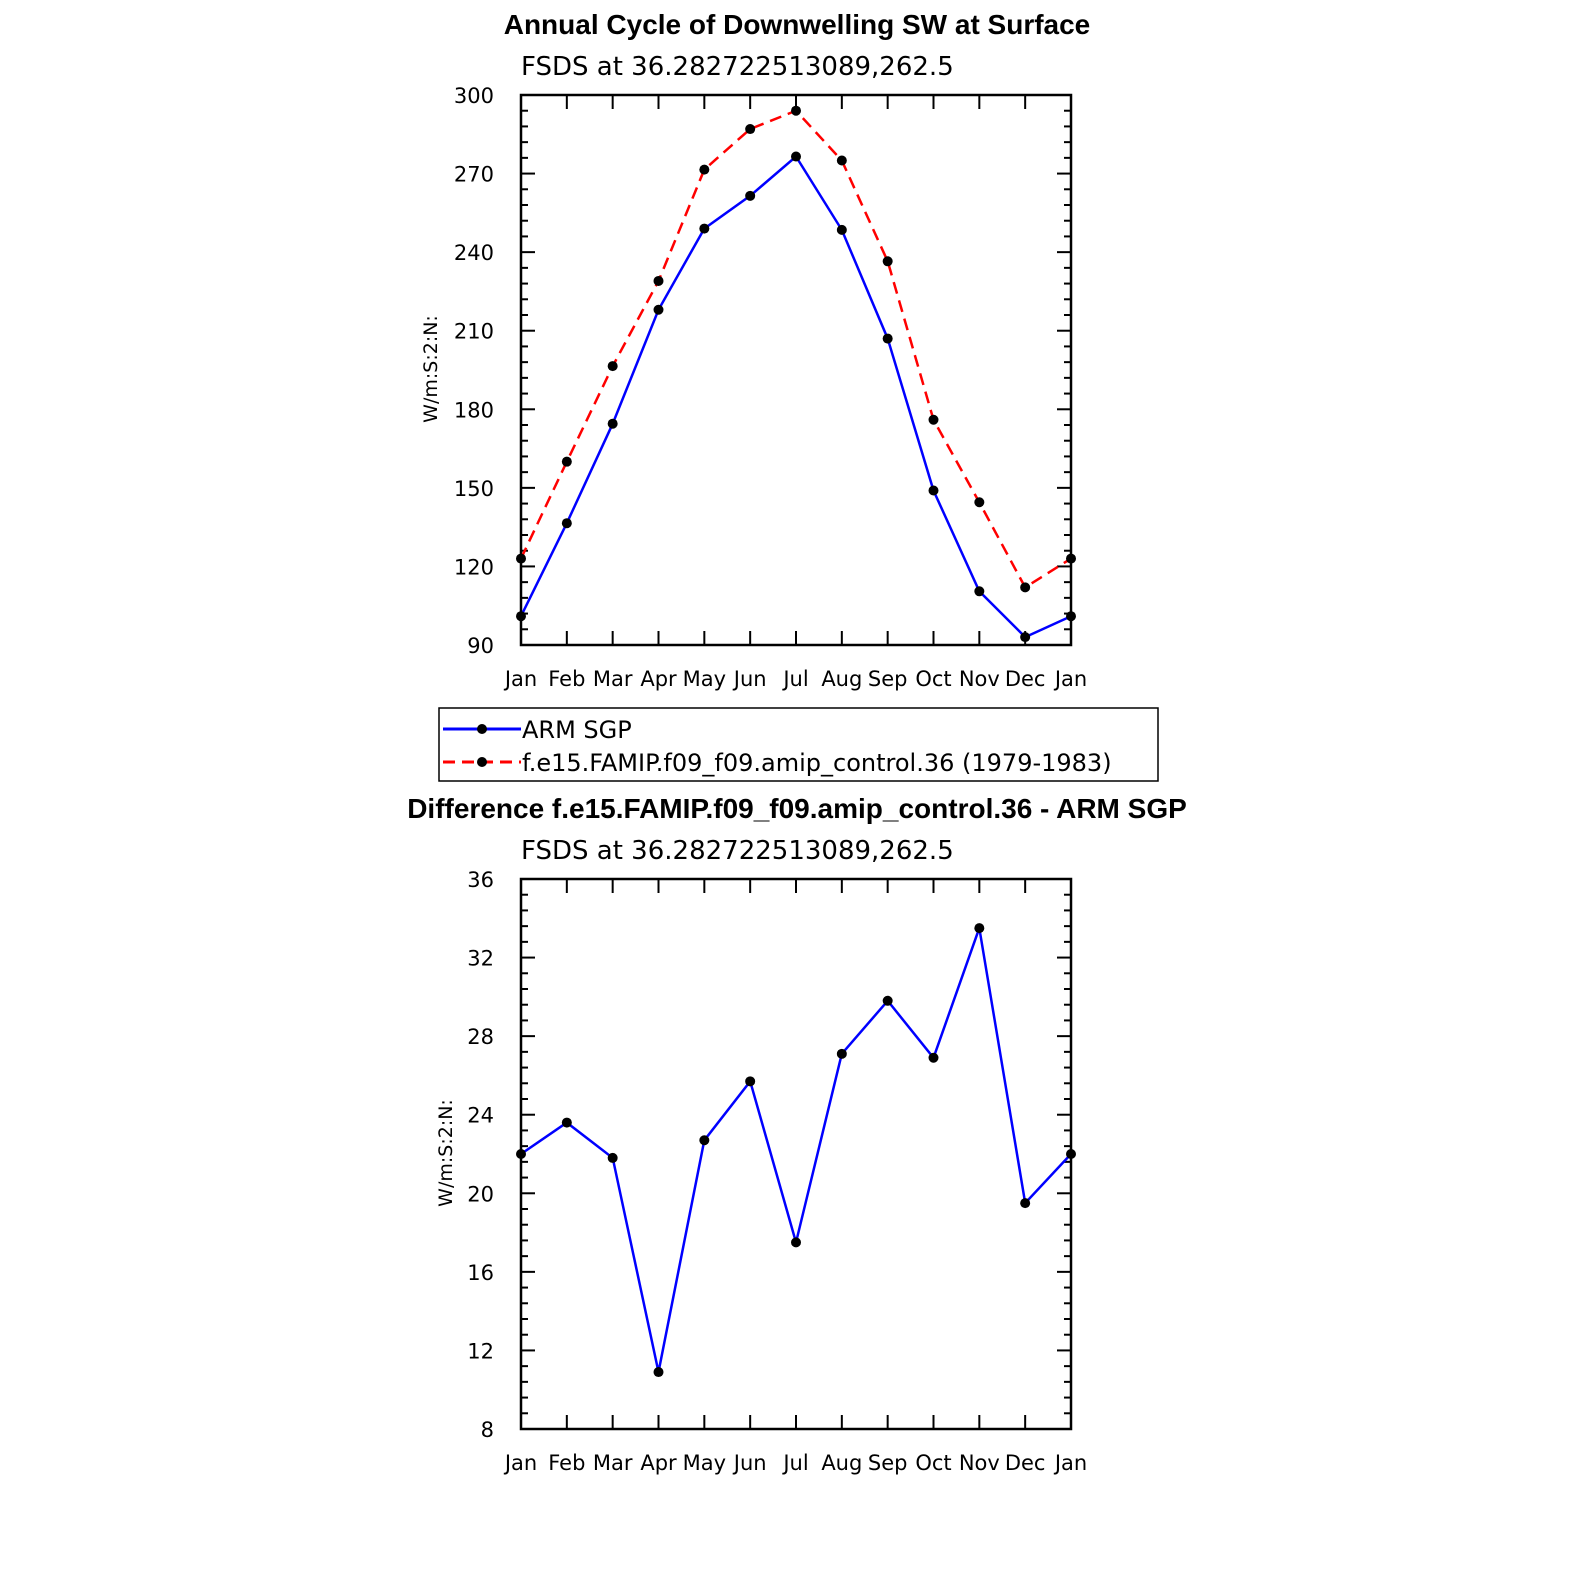 The height and width of the screenshot is (1574, 1574). I want to click on bottom-x-tick-label: Jul, so click(794, 1463).